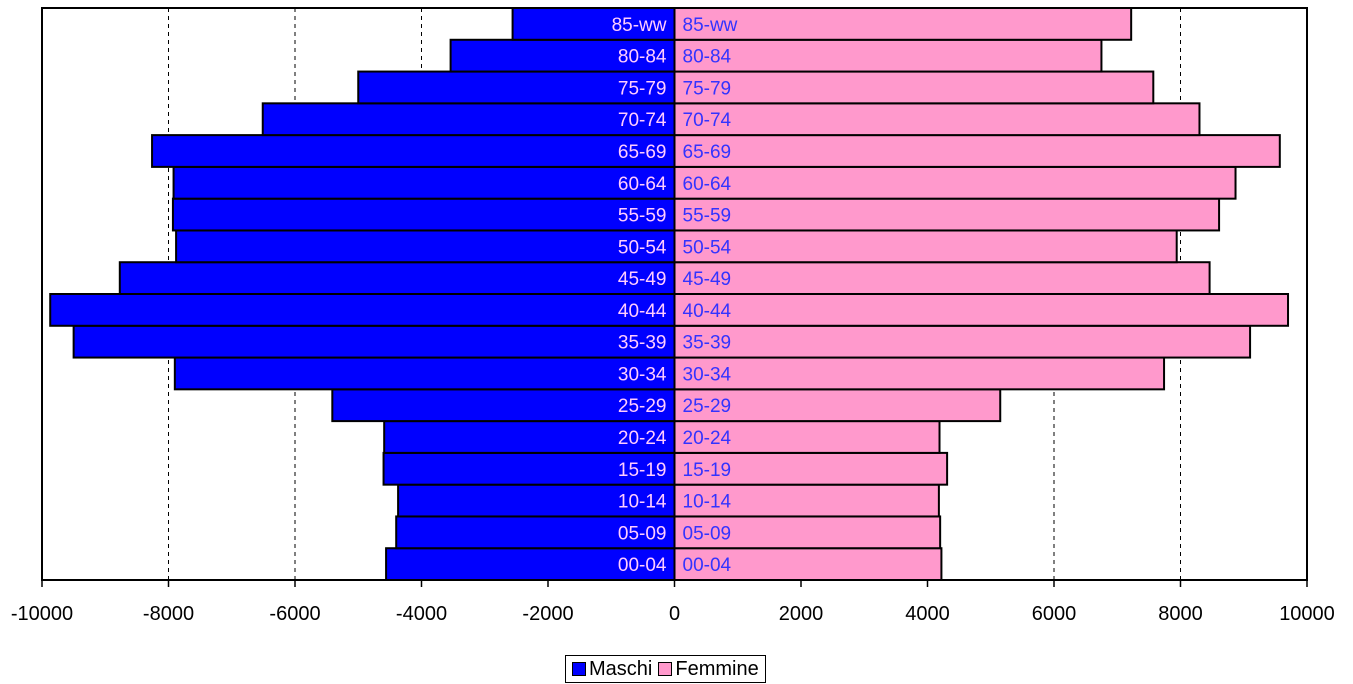 This screenshot has width=1353, height=684. I want to click on legend-label-maschi: Maschi, so click(621, 668).